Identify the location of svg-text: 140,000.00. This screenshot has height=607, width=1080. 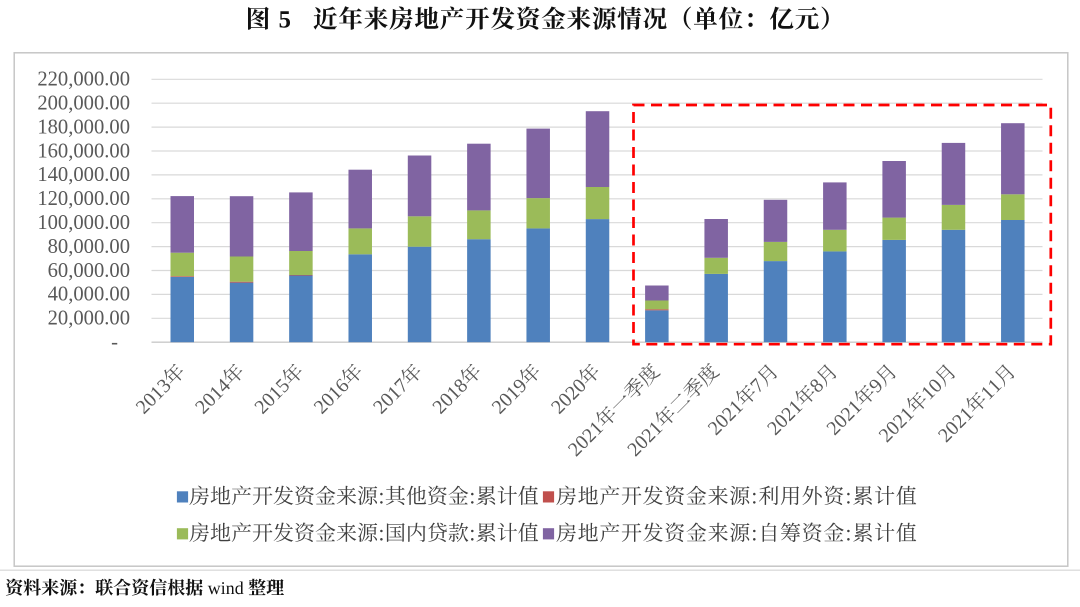
(83, 175).